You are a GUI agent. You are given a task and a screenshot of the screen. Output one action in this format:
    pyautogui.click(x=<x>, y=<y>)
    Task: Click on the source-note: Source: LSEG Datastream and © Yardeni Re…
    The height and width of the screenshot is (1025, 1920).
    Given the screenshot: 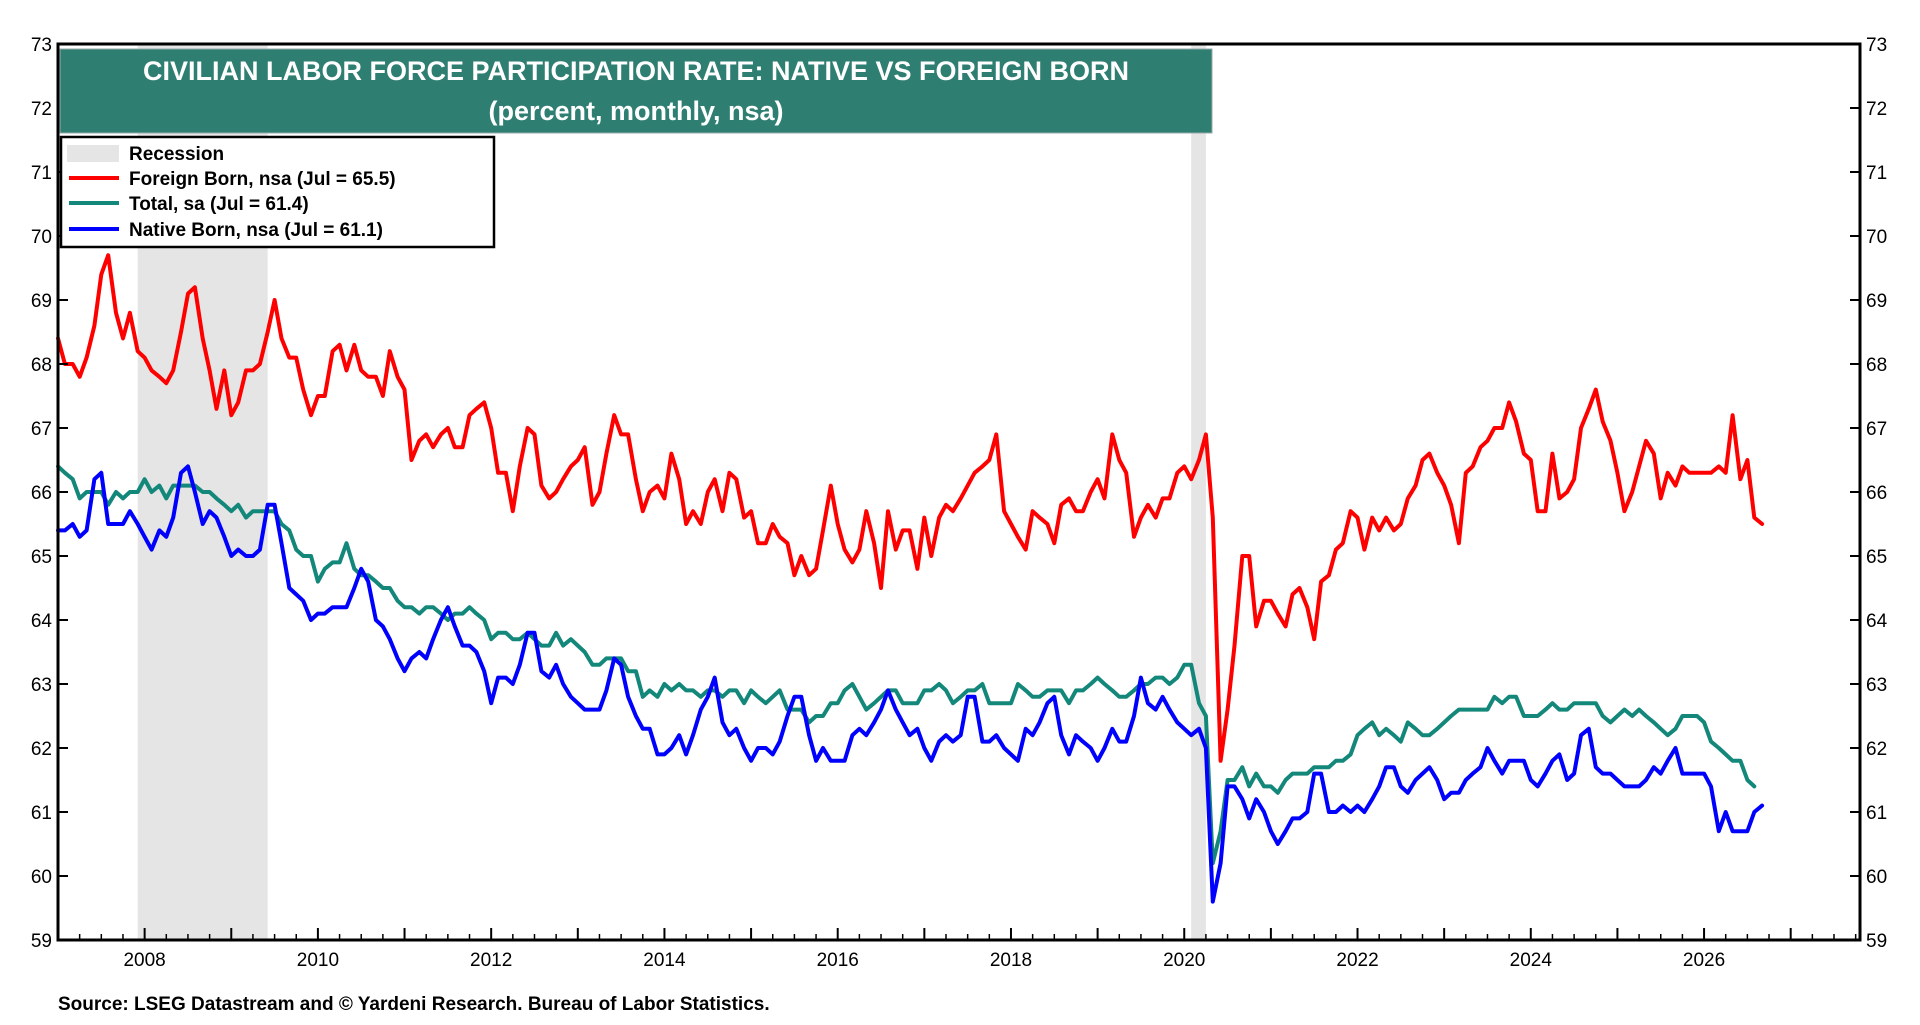 What is the action you would take?
    pyautogui.click(x=414, y=1004)
    